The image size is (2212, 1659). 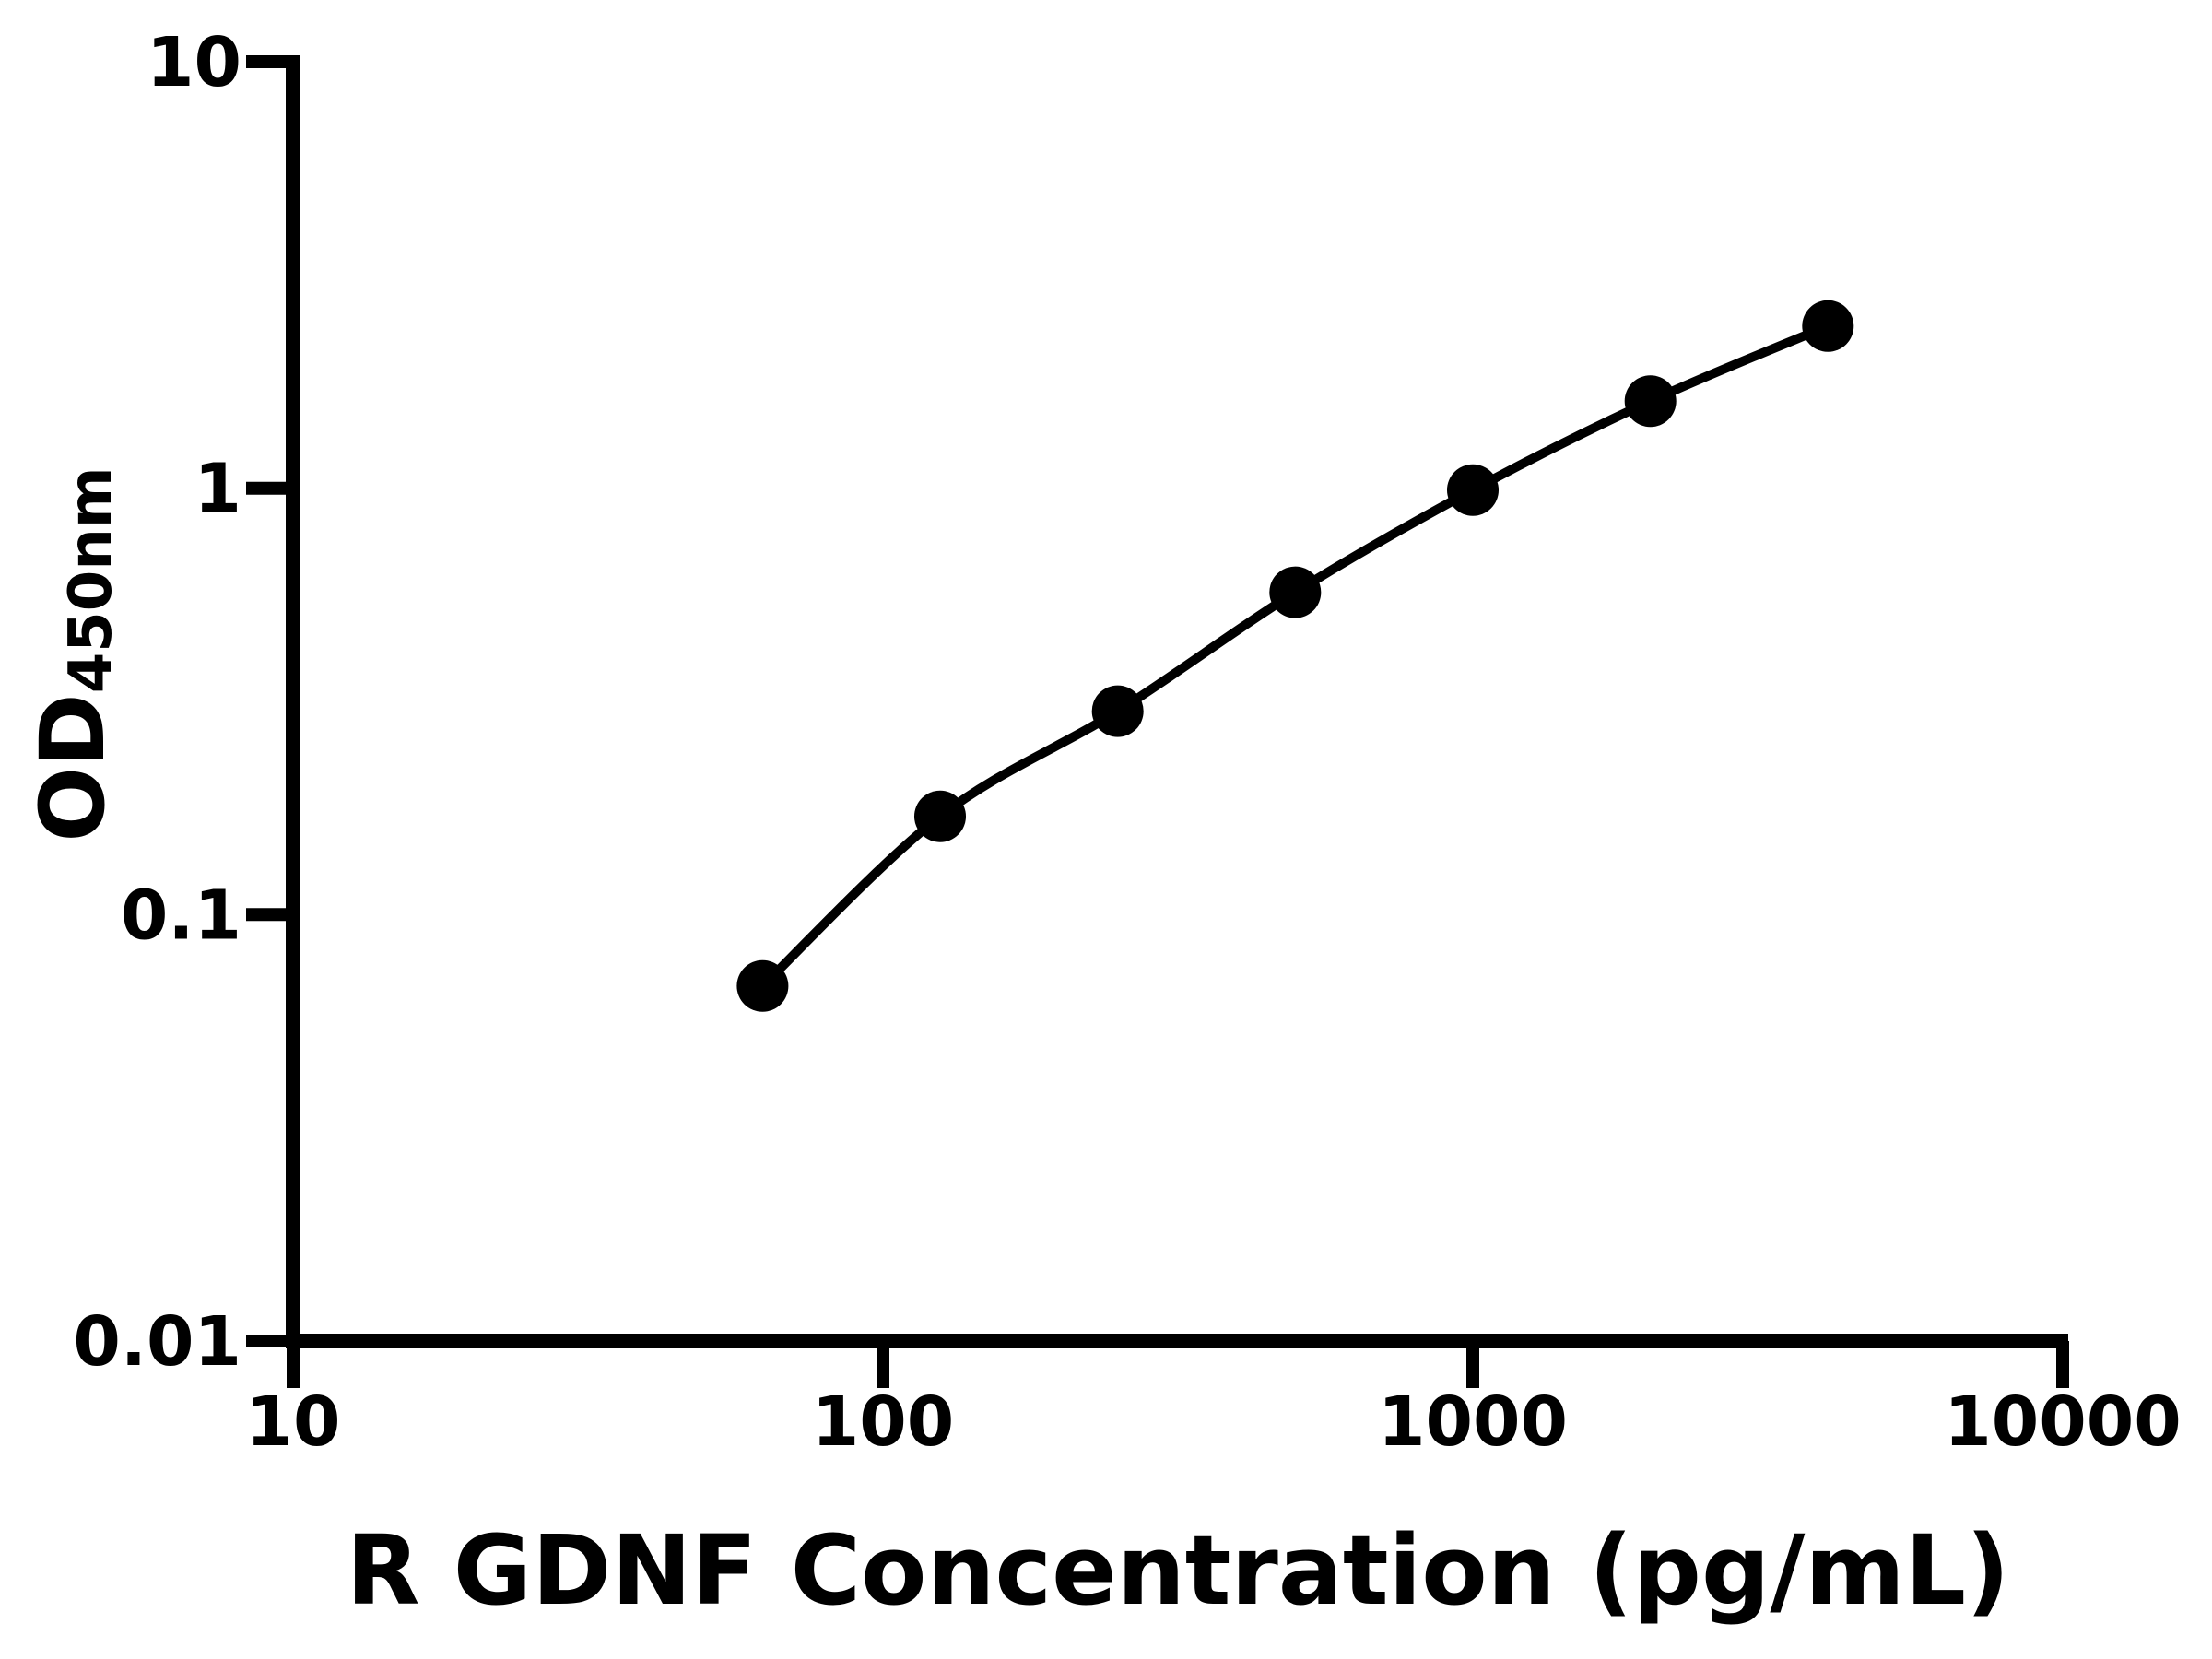 What do you see at coordinates (1177, 1570) in the screenshot?
I see `x-axis-title: R GDNF Concentration (pg/mL)` at bounding box center [1177, 1570].